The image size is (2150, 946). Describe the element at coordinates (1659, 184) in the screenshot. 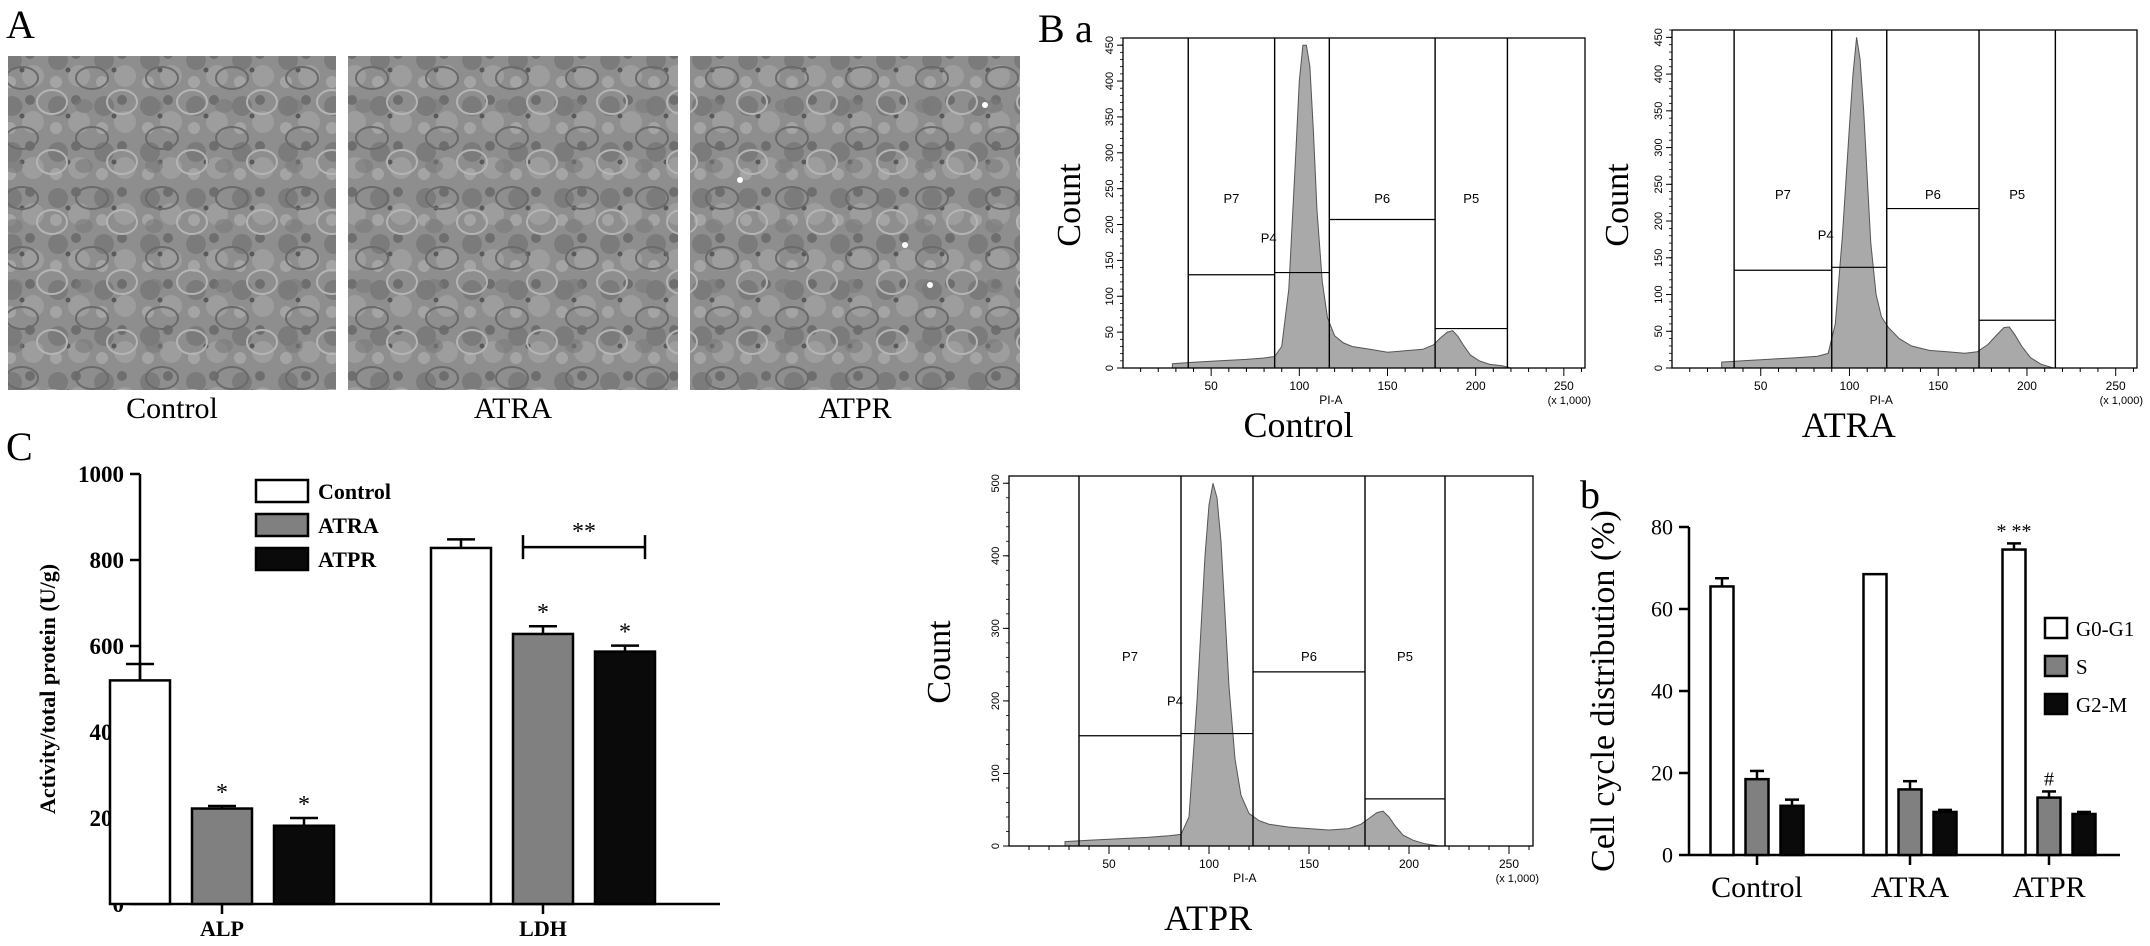

I see `y-tick-label: 250` at that location.